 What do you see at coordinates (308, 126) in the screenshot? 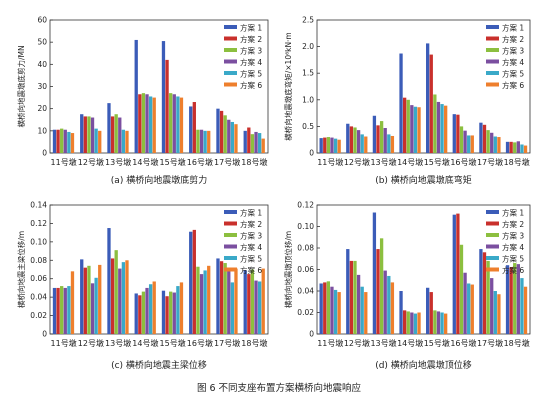
I see `y-tick-label: 0.5` at bounding box center [308, 126].